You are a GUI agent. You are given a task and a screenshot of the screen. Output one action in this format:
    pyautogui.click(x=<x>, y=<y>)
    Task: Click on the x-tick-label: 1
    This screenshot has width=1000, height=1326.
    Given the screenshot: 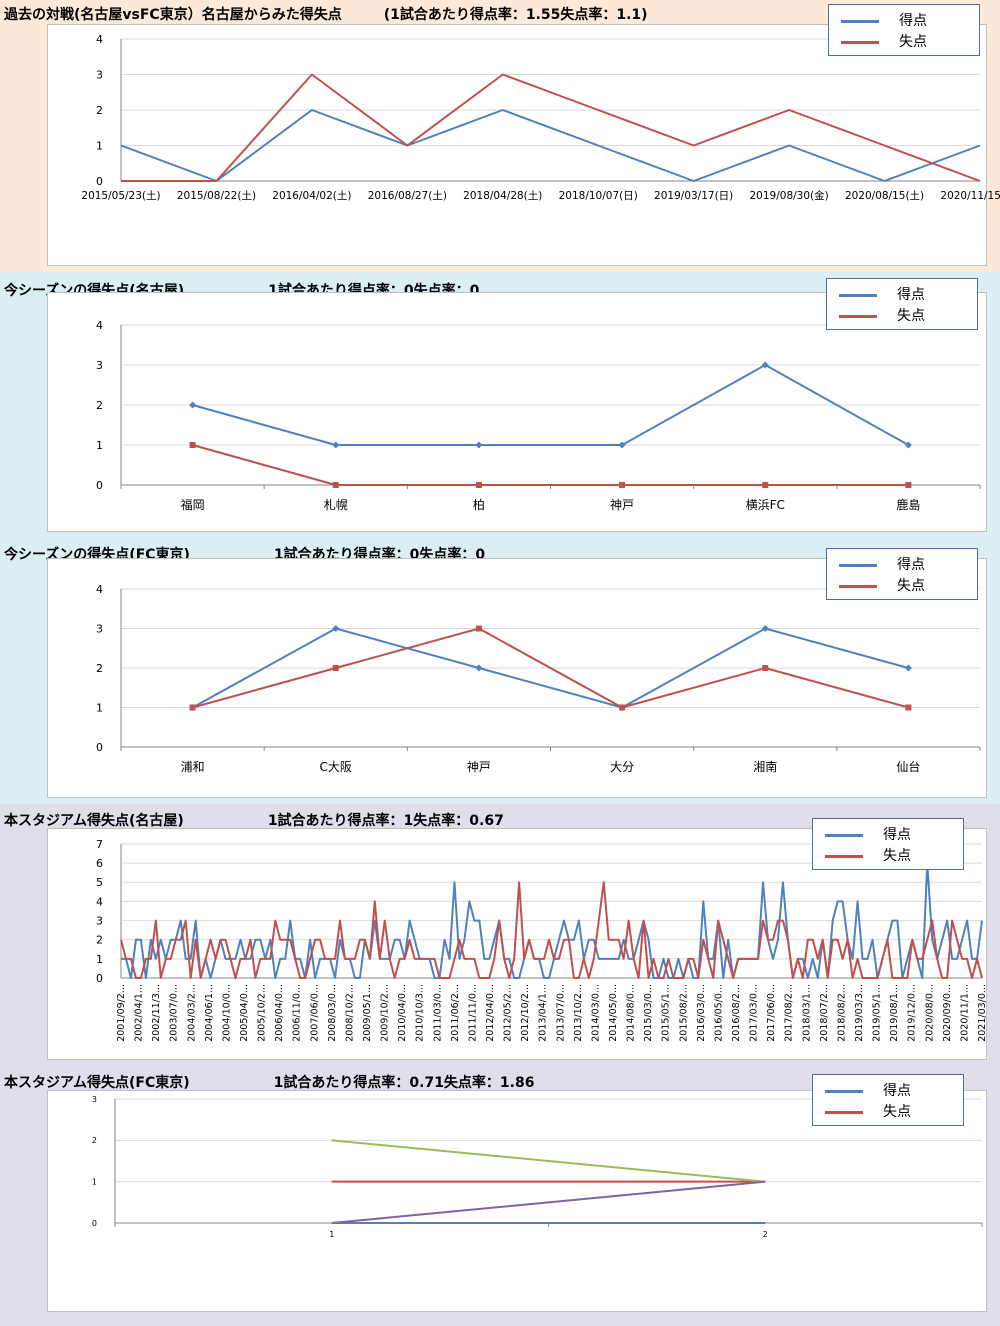 What is the action you would take?
    pyautogui.click(x=331, y=1234)
    